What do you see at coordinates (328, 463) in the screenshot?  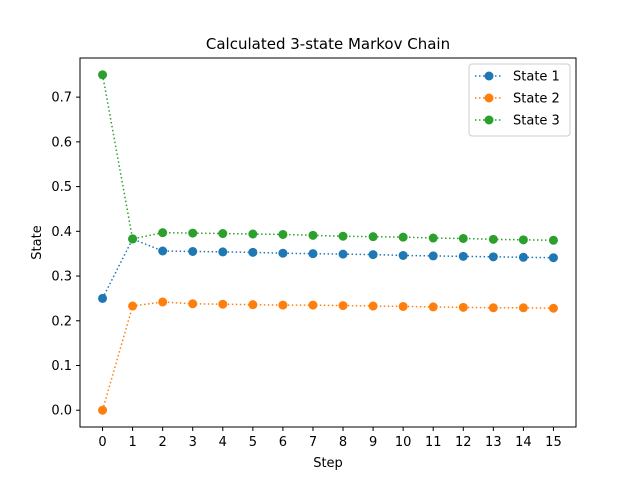 I see `x-axis-label: Step` at bounding box center [328, 463].